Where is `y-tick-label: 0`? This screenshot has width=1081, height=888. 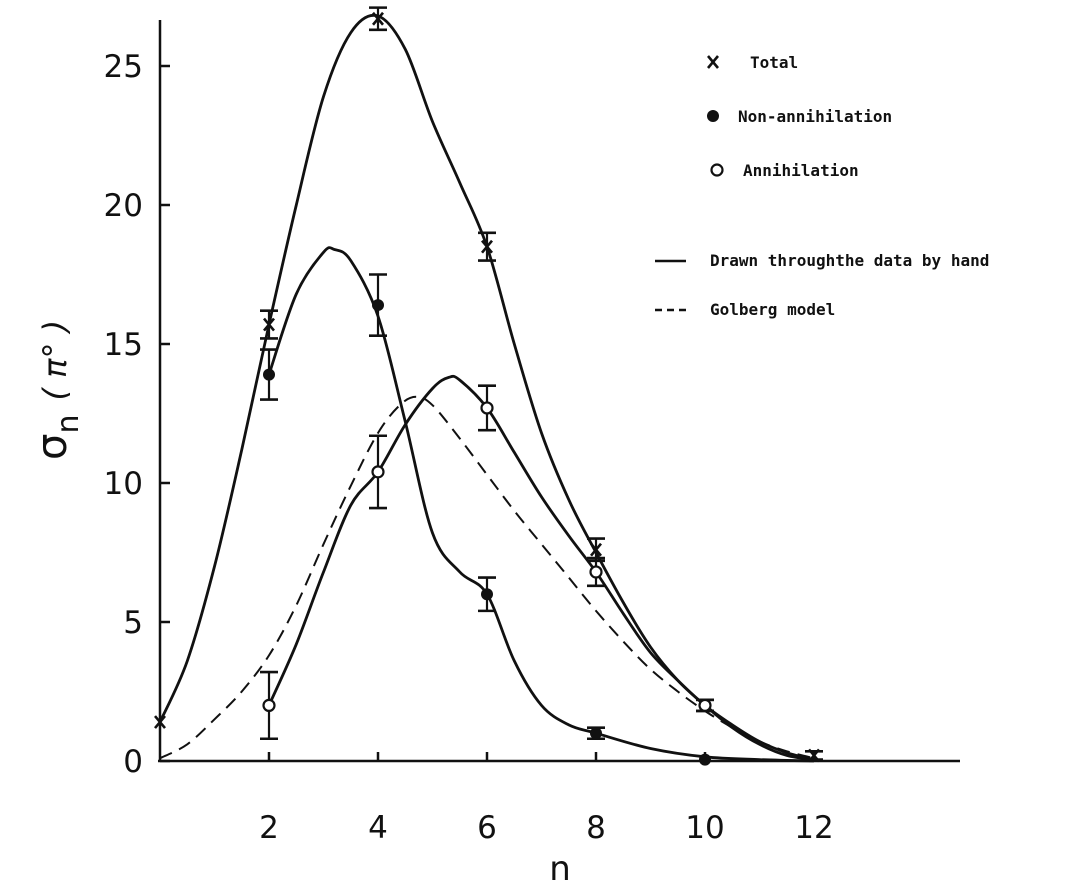 y-tick-label: 0 is located at coordinates (133, 762).